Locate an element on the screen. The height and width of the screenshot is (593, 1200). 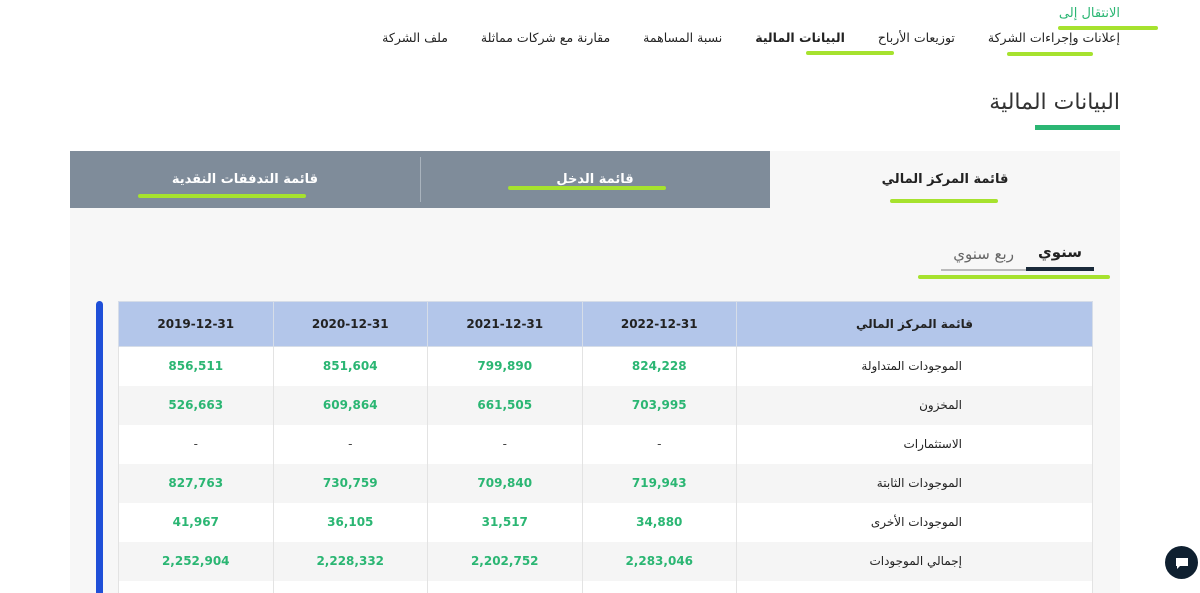
tab-income-statement: قائمة الدخل is located at coordinates (595, 179).